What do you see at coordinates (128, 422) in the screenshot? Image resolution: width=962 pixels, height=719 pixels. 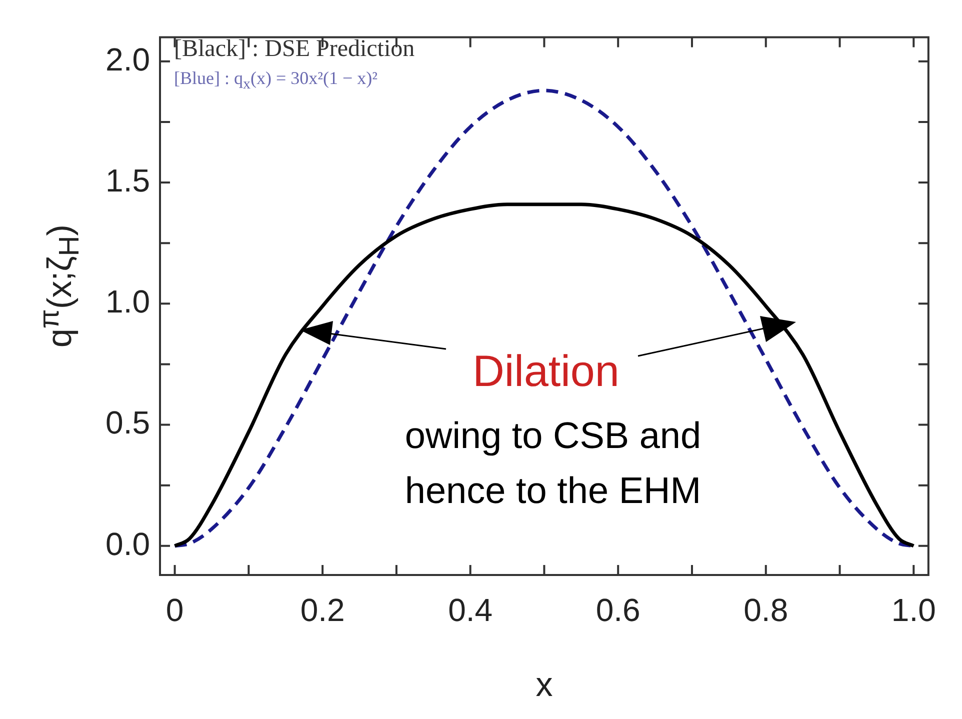 I see `y-tick-label: 0.5` at bounding box center [128, 422].